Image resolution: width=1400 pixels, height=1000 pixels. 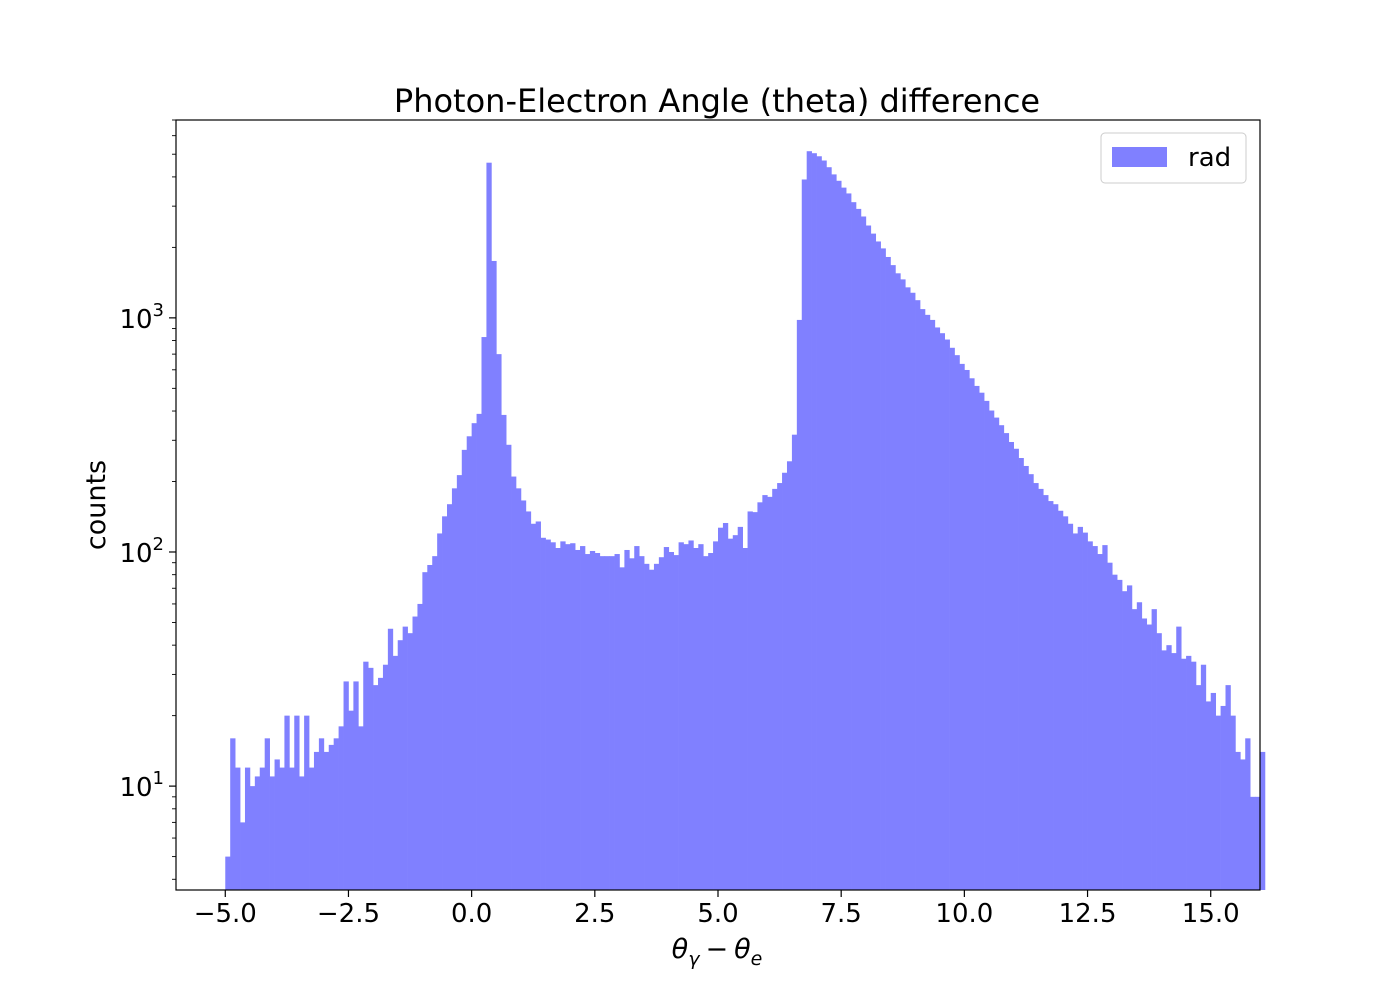 What do you see at coordinates (757, 959) in the screenshot?
I see `x-label-sub-e: e` at bounding box center [757, 959].